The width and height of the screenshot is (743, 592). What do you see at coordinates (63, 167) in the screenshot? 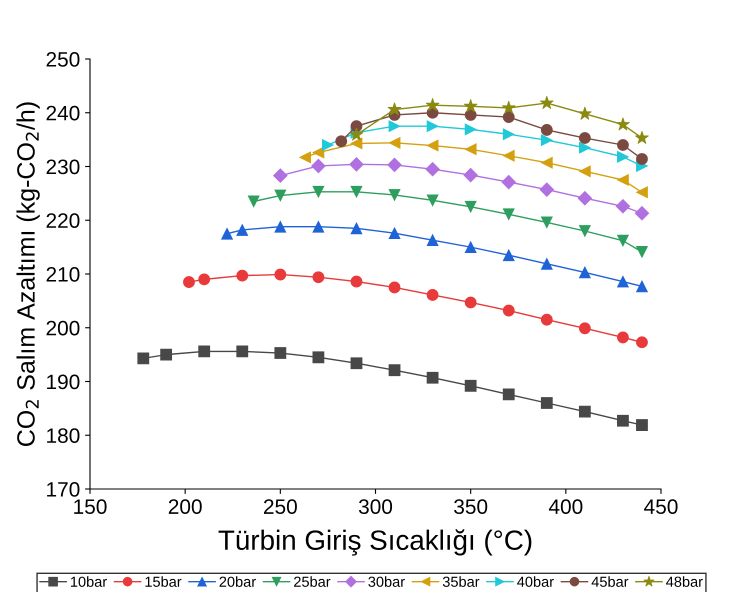
I see `y-tick-label: 230` at bounding box center [63, 167].